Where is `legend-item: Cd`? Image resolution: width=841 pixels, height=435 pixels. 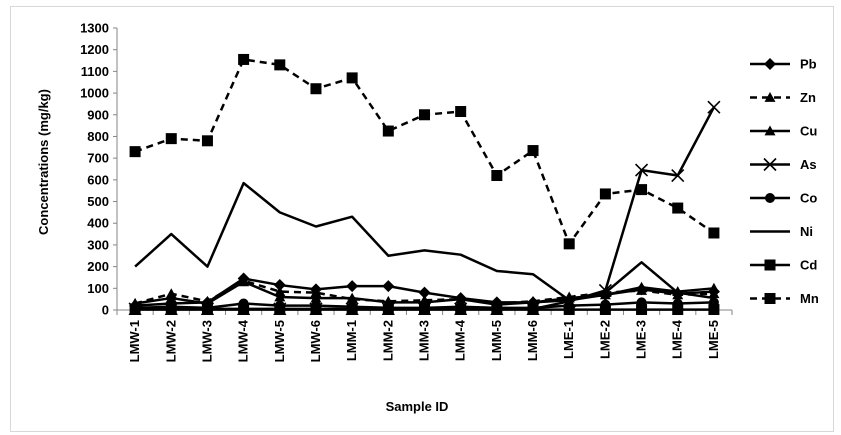 legend-item: Cd is located at coordinates (783, 265).